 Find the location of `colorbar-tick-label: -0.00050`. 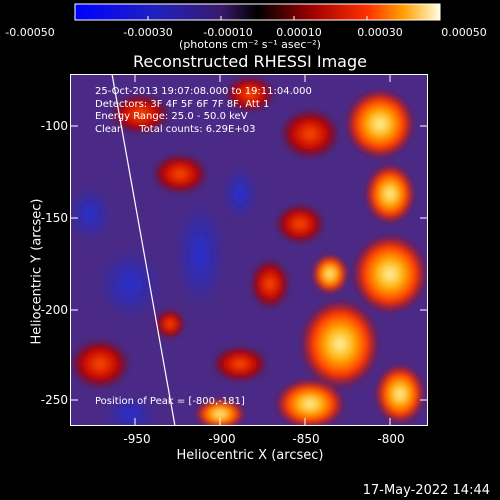

colorbar-tick-label: -0.00050 is located at coordinates (30, 32).